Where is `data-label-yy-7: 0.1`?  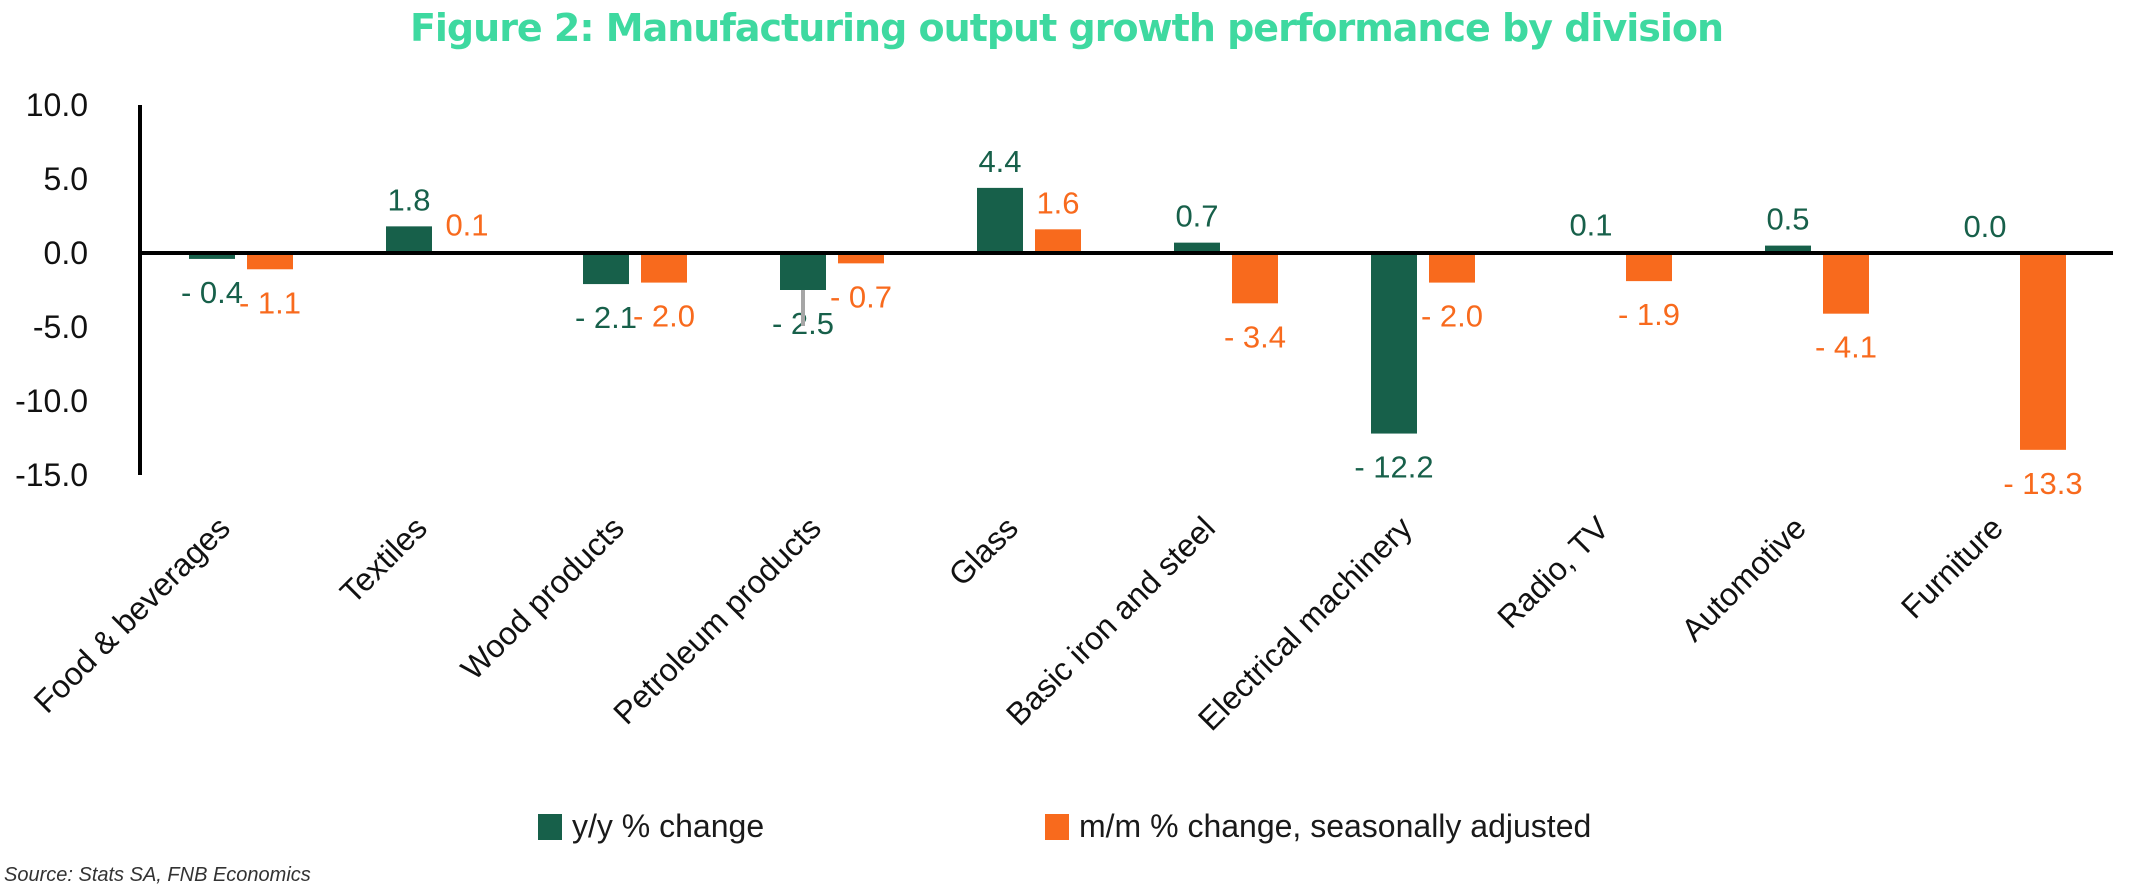 data-label-yy-7: 0.1 is located at coordinates (1590, 225).